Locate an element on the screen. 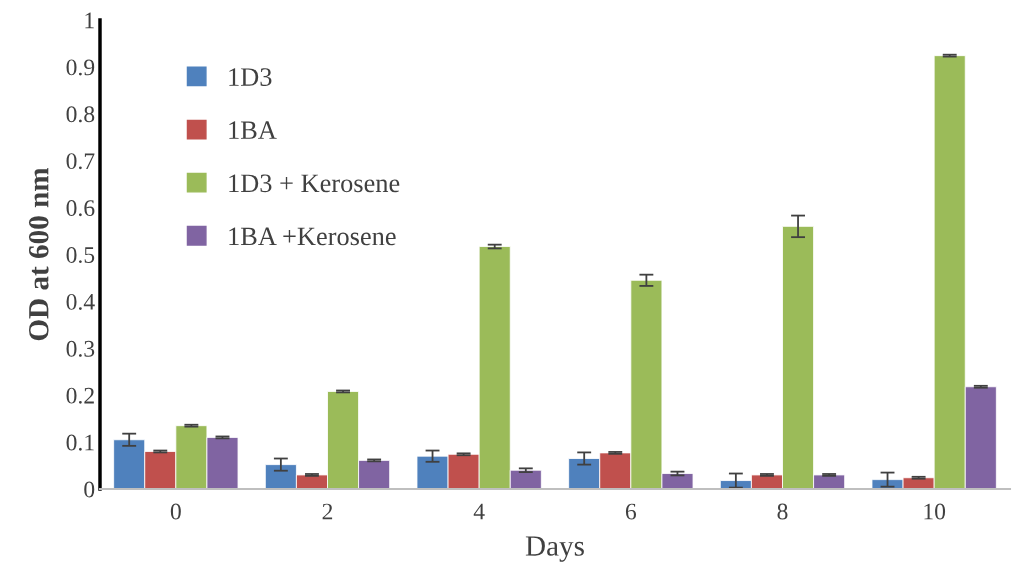  legend-label: 1D3 is located at coordinates (250, 77).